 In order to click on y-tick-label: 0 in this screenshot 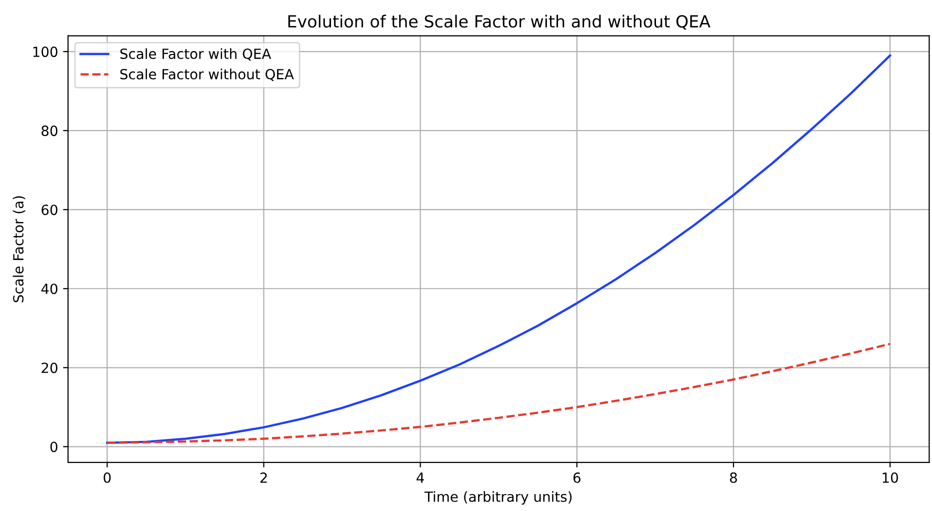, I will do `click(54, 447)`.